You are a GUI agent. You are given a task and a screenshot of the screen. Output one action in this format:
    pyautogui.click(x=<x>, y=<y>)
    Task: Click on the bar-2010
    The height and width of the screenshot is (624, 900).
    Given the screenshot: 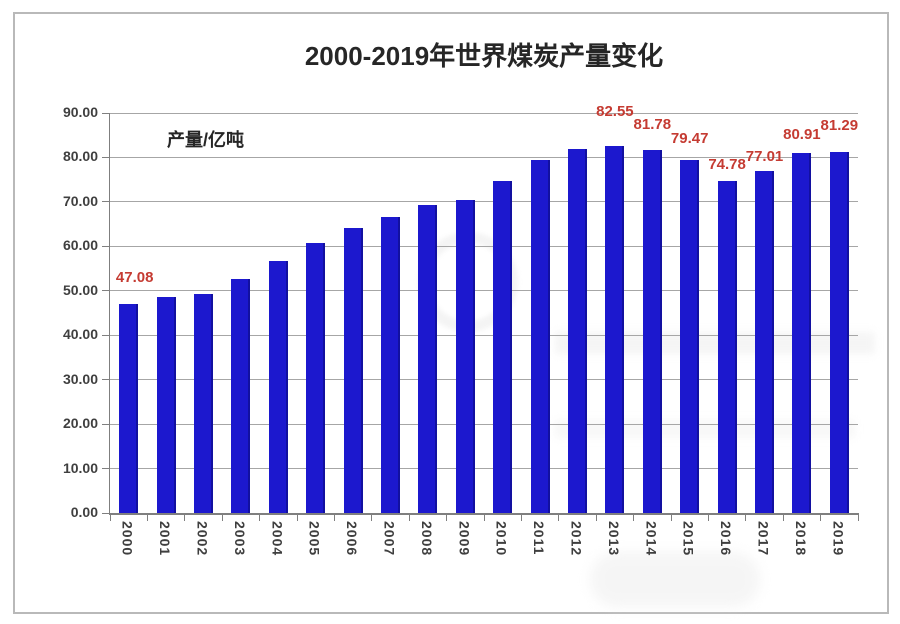 What is the action you would take?
    pyautogui.click(x=503, y=347)
    